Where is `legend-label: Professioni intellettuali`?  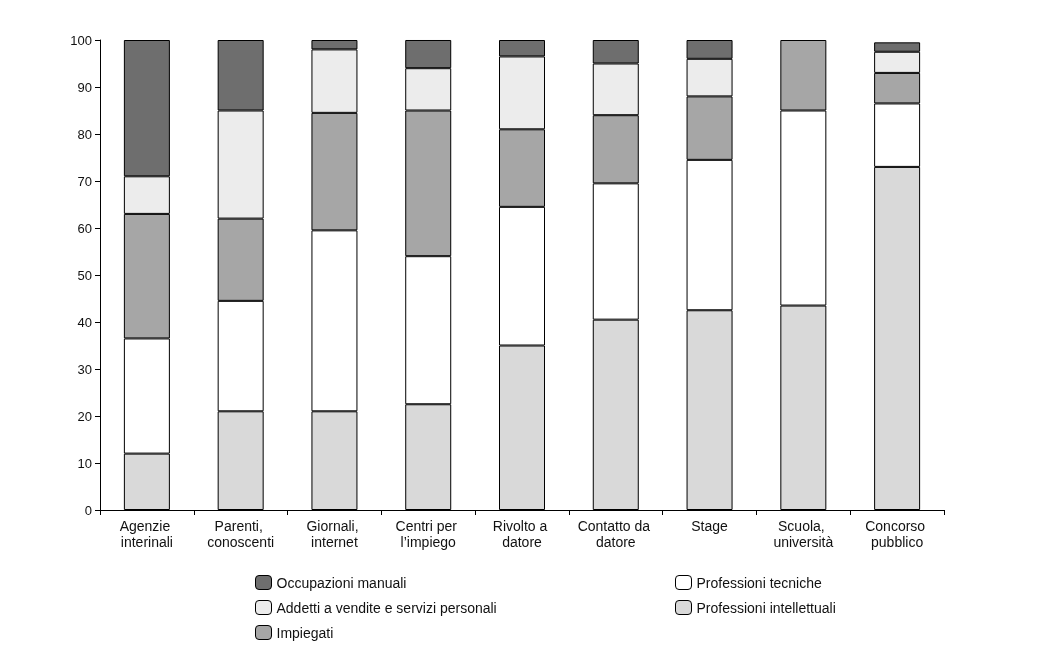
legend-label: Professioni intellettuali is located at coordinates (766, 607).